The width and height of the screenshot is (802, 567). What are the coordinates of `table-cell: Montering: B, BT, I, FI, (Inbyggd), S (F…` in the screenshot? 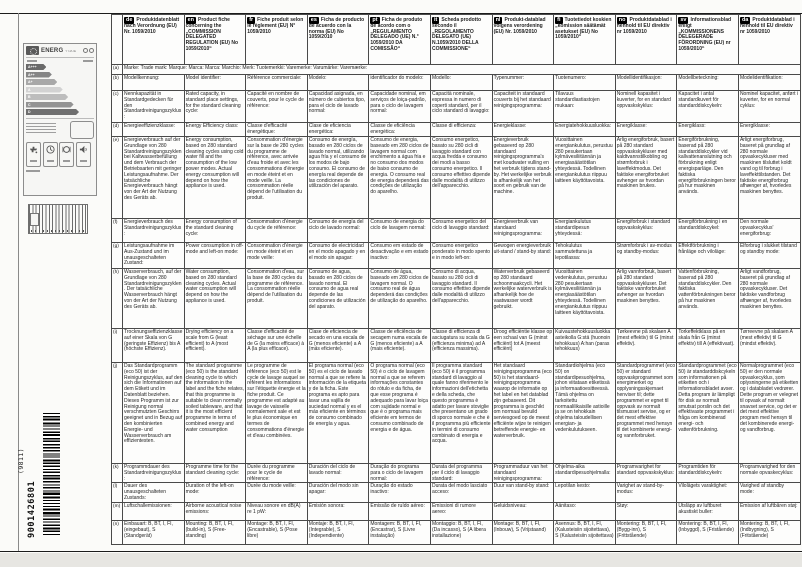 It's located at (707, 533).